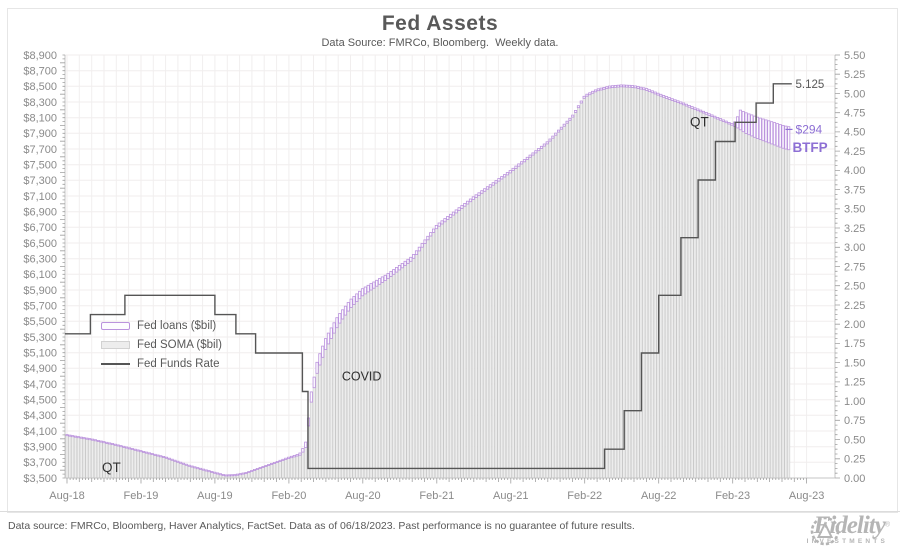 The image size is (900, 551). What do you see at coordinates (40, 385) in the screenshot?
I see `left-axis-label: $4,700` at bounding box center [40, 385].